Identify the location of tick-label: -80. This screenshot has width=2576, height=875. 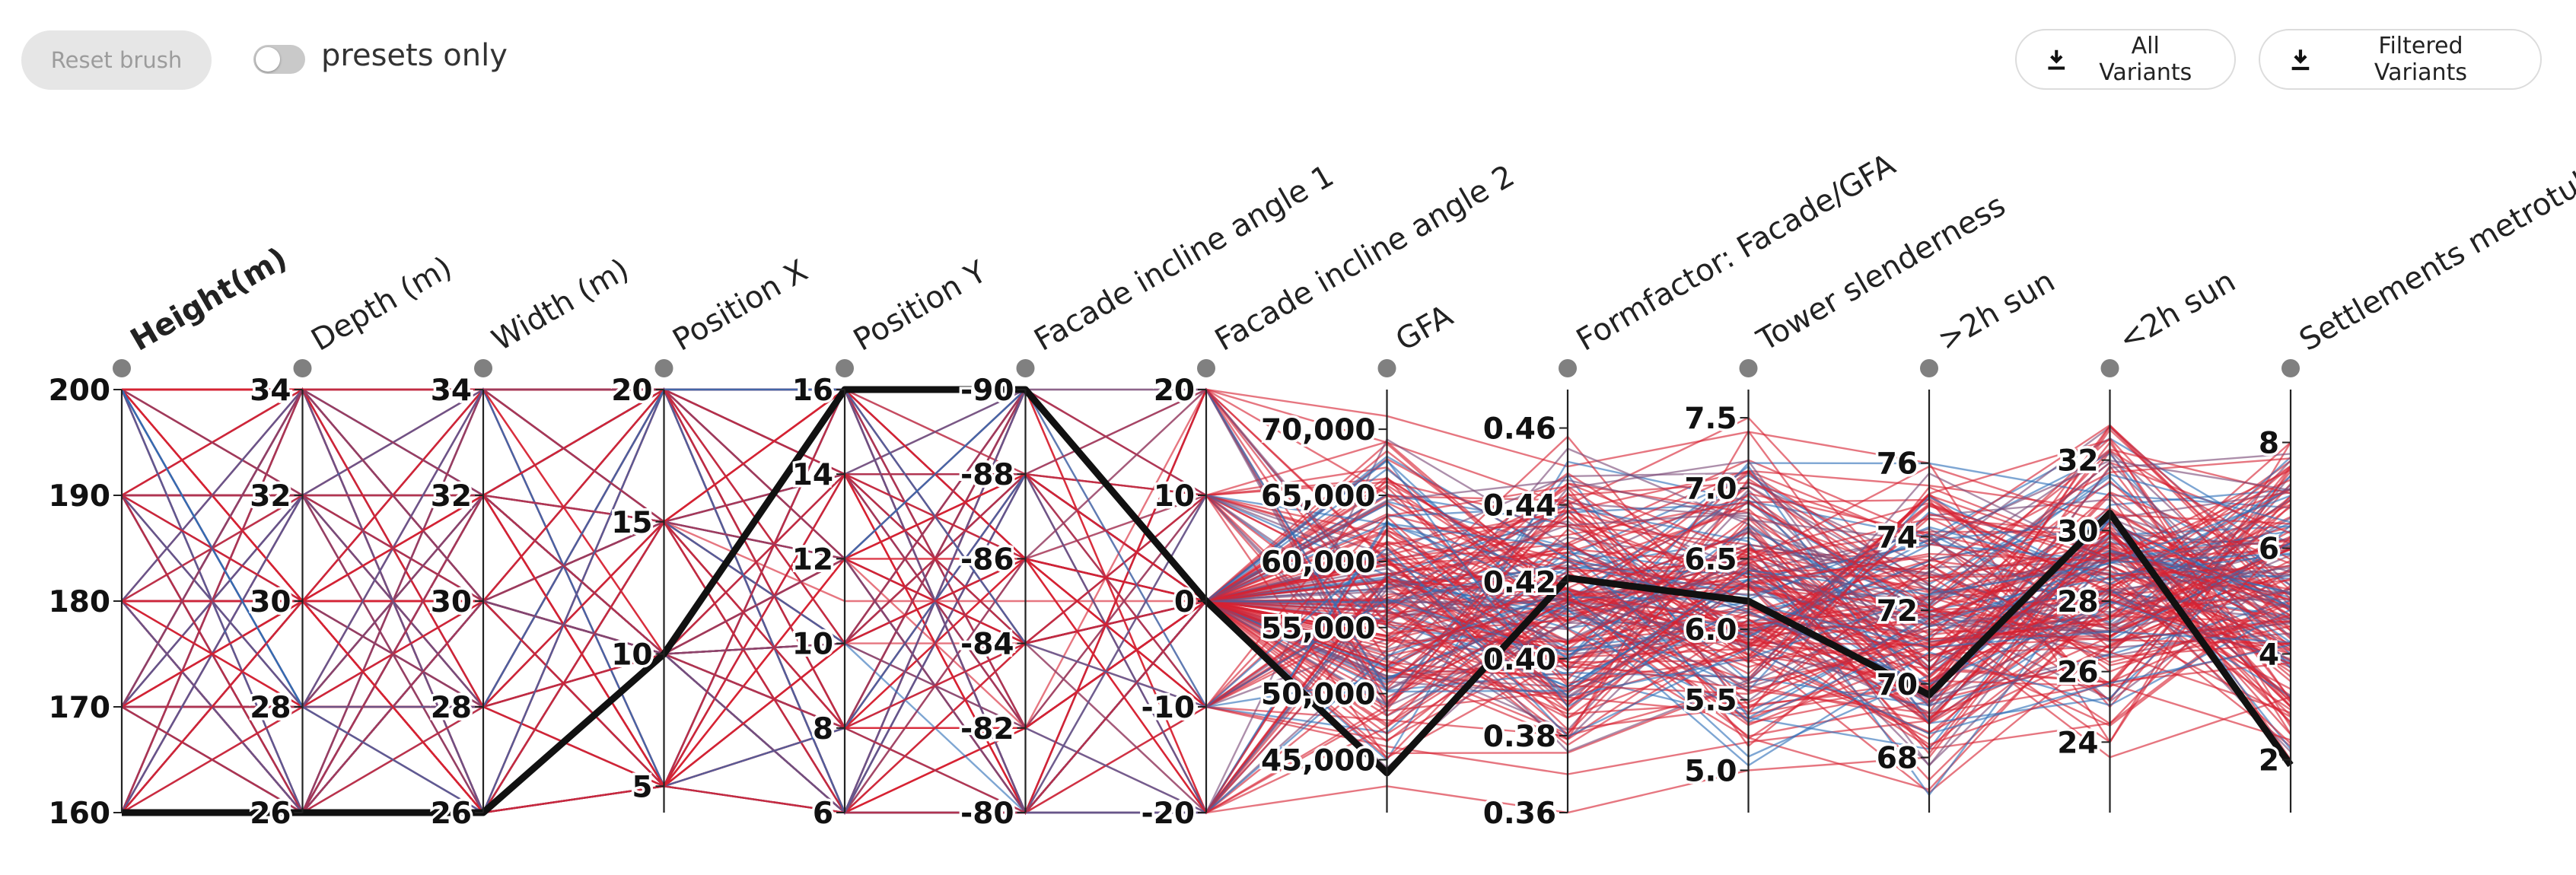
(987, 814).